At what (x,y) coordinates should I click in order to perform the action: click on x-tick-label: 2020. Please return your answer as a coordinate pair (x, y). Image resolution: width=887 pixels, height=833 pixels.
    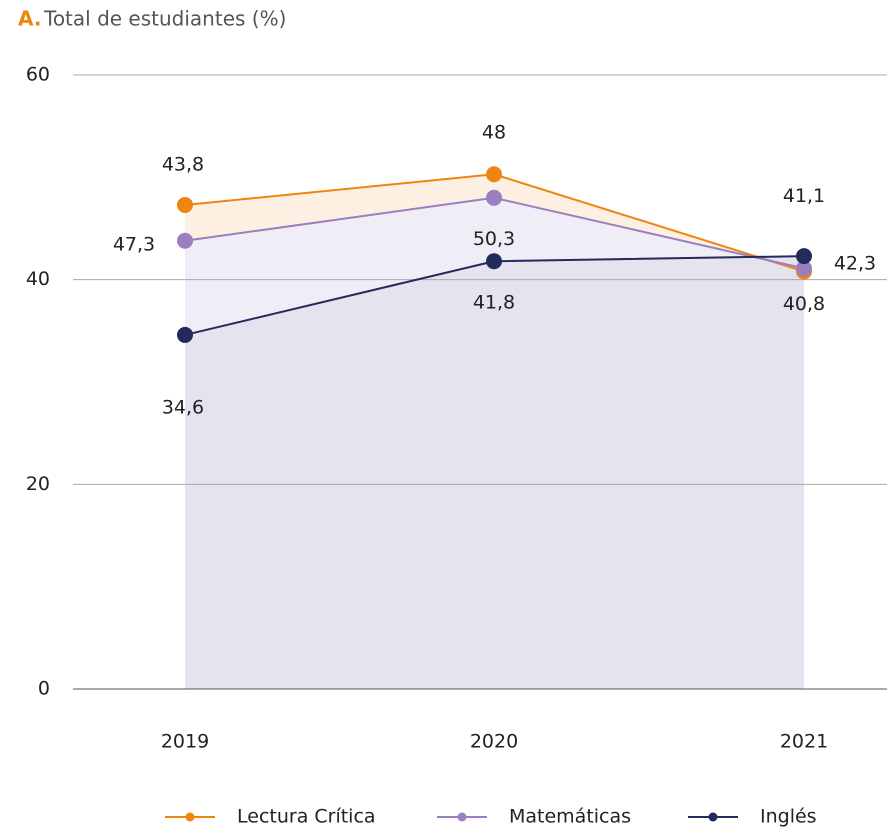
    Looking at the image, I should click on (494, 742).